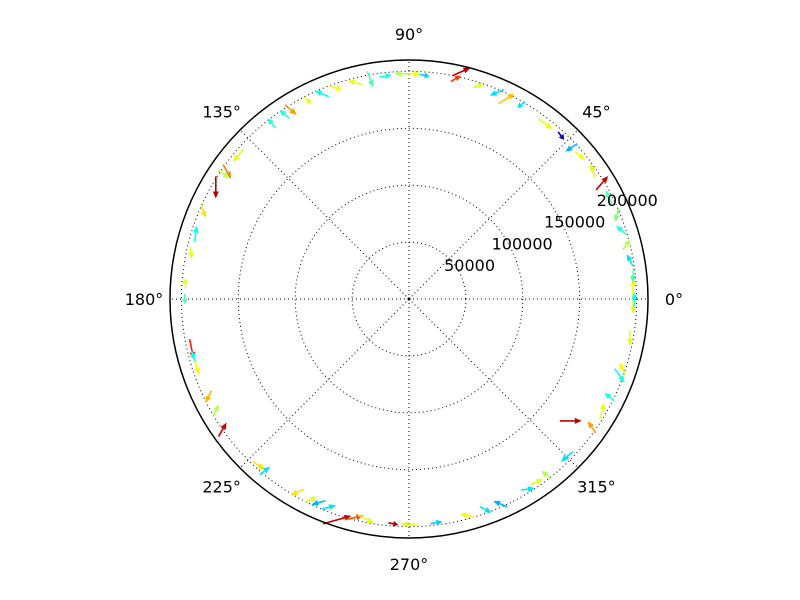  What do you see at coordinates (574, 222) in the screenshot?
I see `r-tick-label: 150000` at bounding box center [574, 222].